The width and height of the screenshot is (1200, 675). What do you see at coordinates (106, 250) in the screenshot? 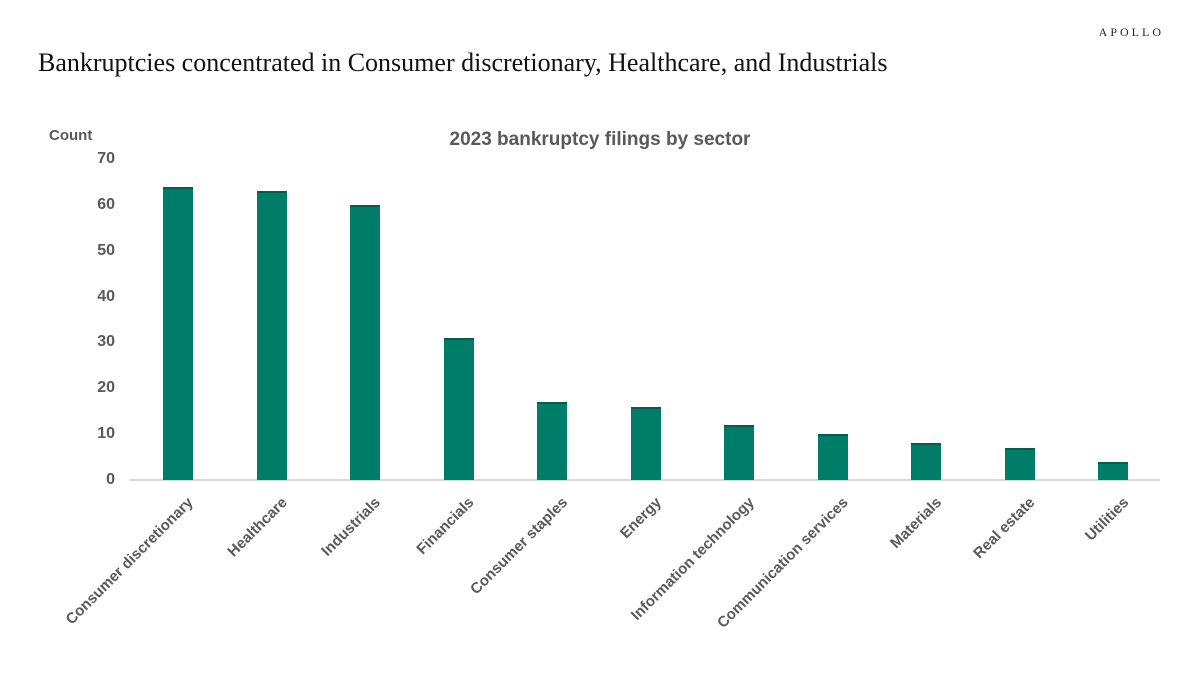
I see `y-tick-label: 50` at bounding box center [106, 250].